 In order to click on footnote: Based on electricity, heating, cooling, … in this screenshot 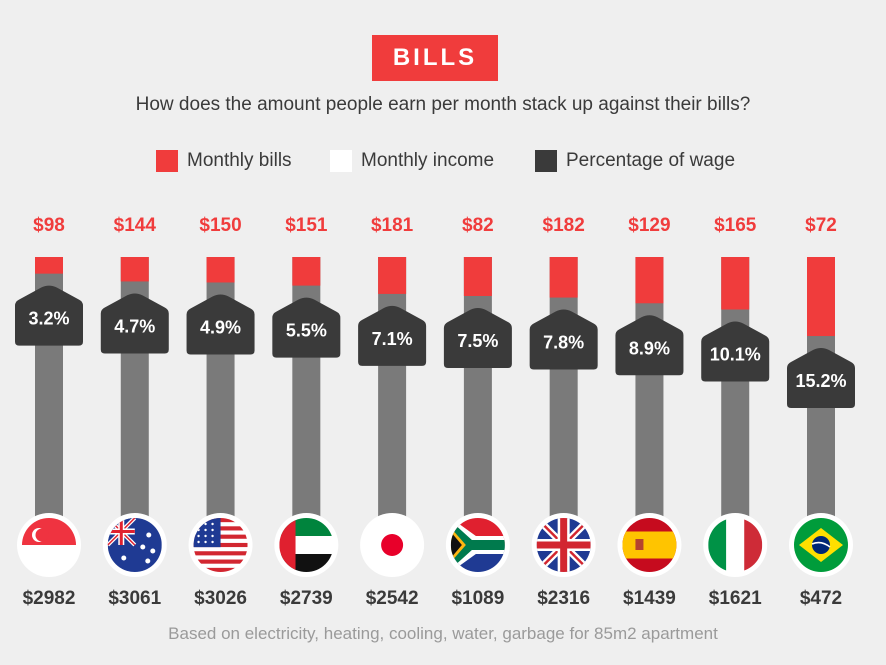, I will do `click(443, 633)`.